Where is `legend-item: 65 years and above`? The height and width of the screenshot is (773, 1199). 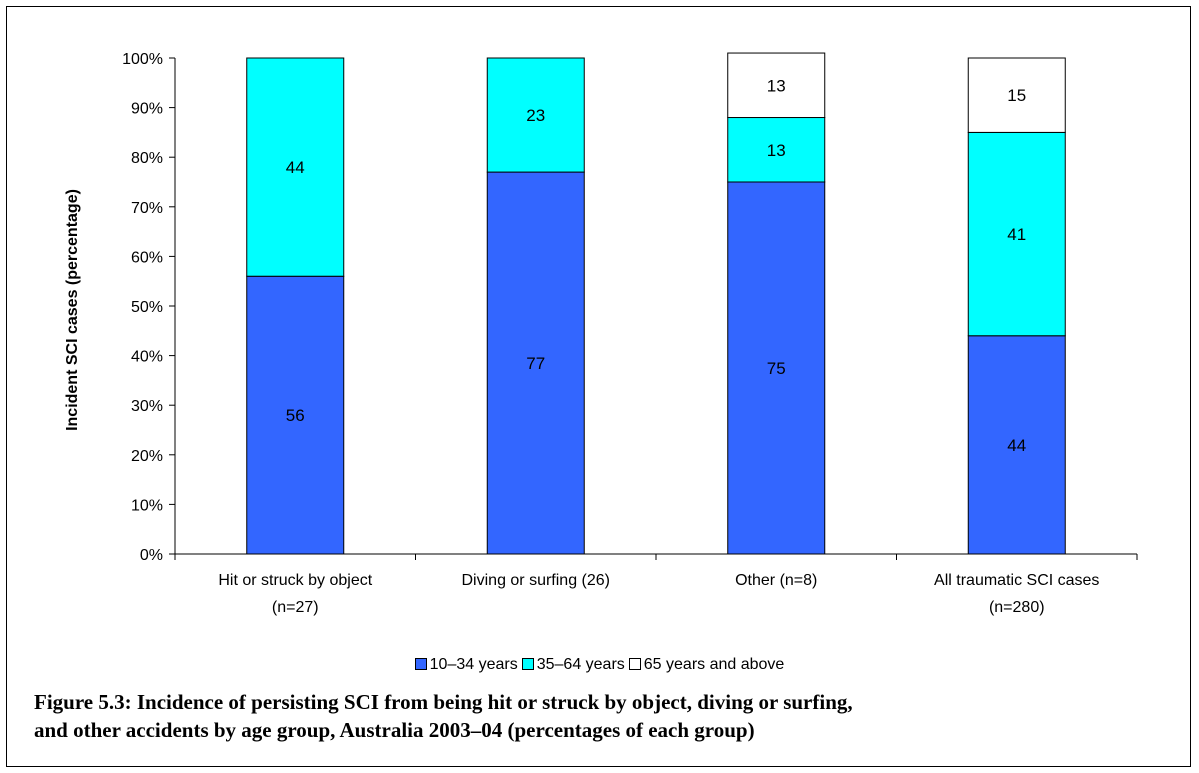
legend-item: 65 years and above is located at coordinates (706, 665).